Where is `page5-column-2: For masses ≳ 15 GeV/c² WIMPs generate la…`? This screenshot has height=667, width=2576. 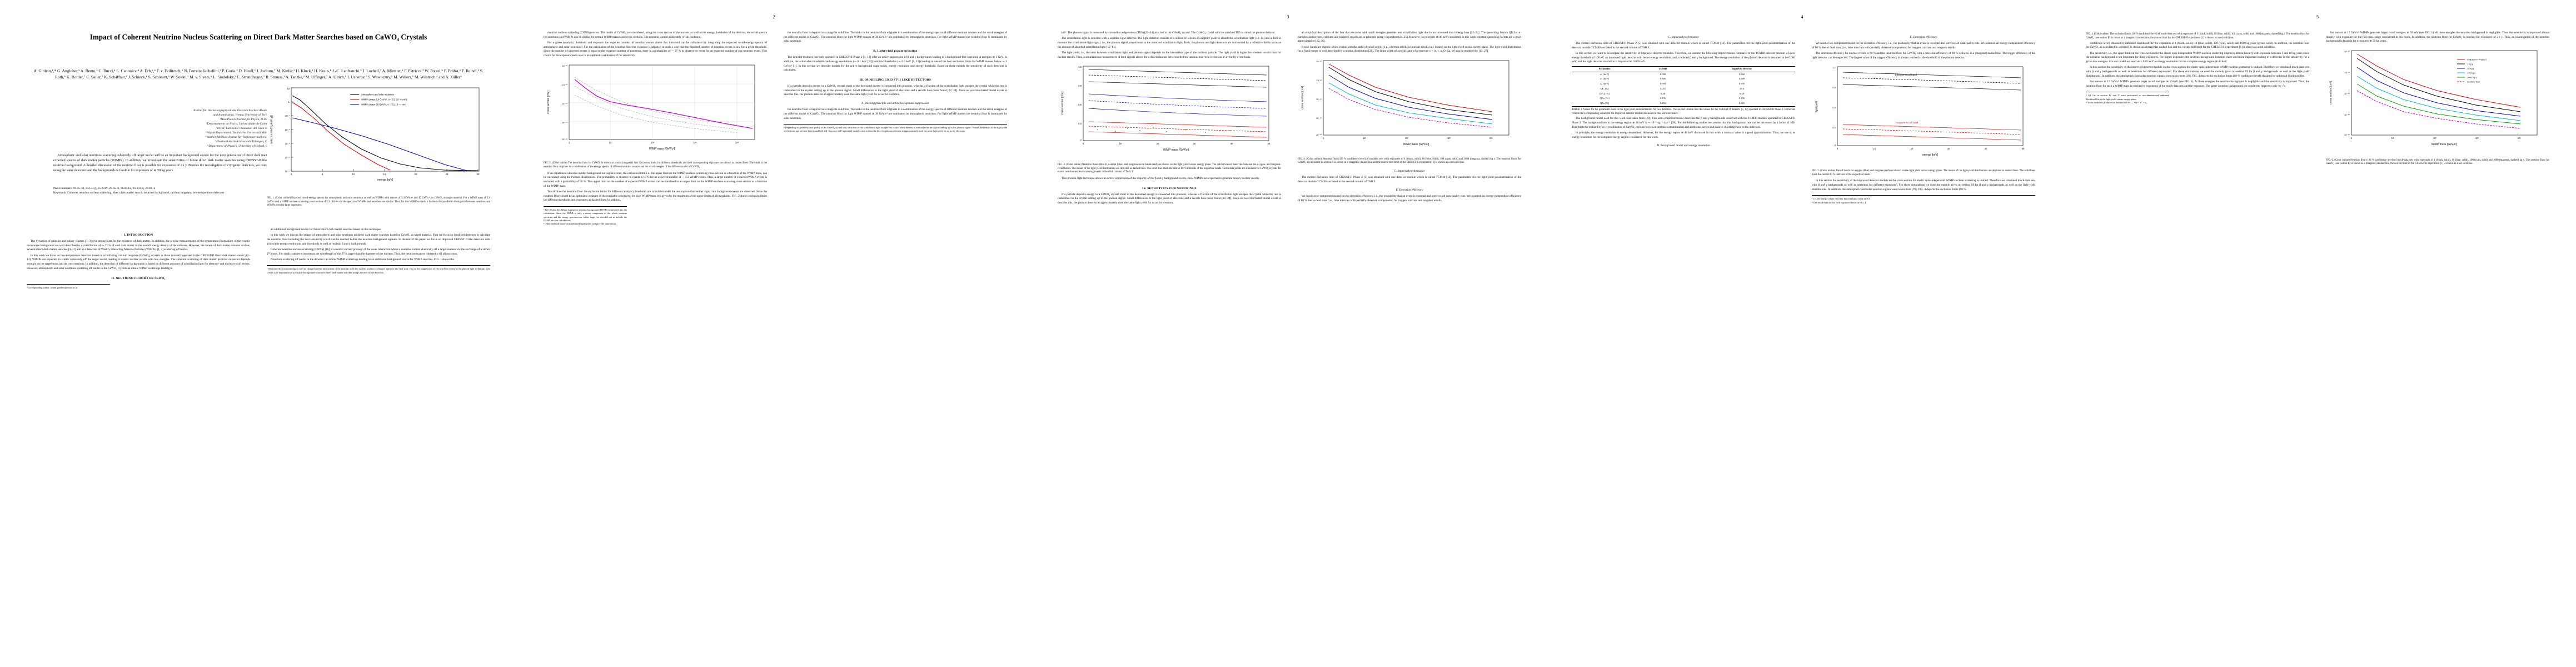
page5-column-2: For masses ≳ 15 GeV/c² WIMPs generate la… is located at coordinates (2437, 339).